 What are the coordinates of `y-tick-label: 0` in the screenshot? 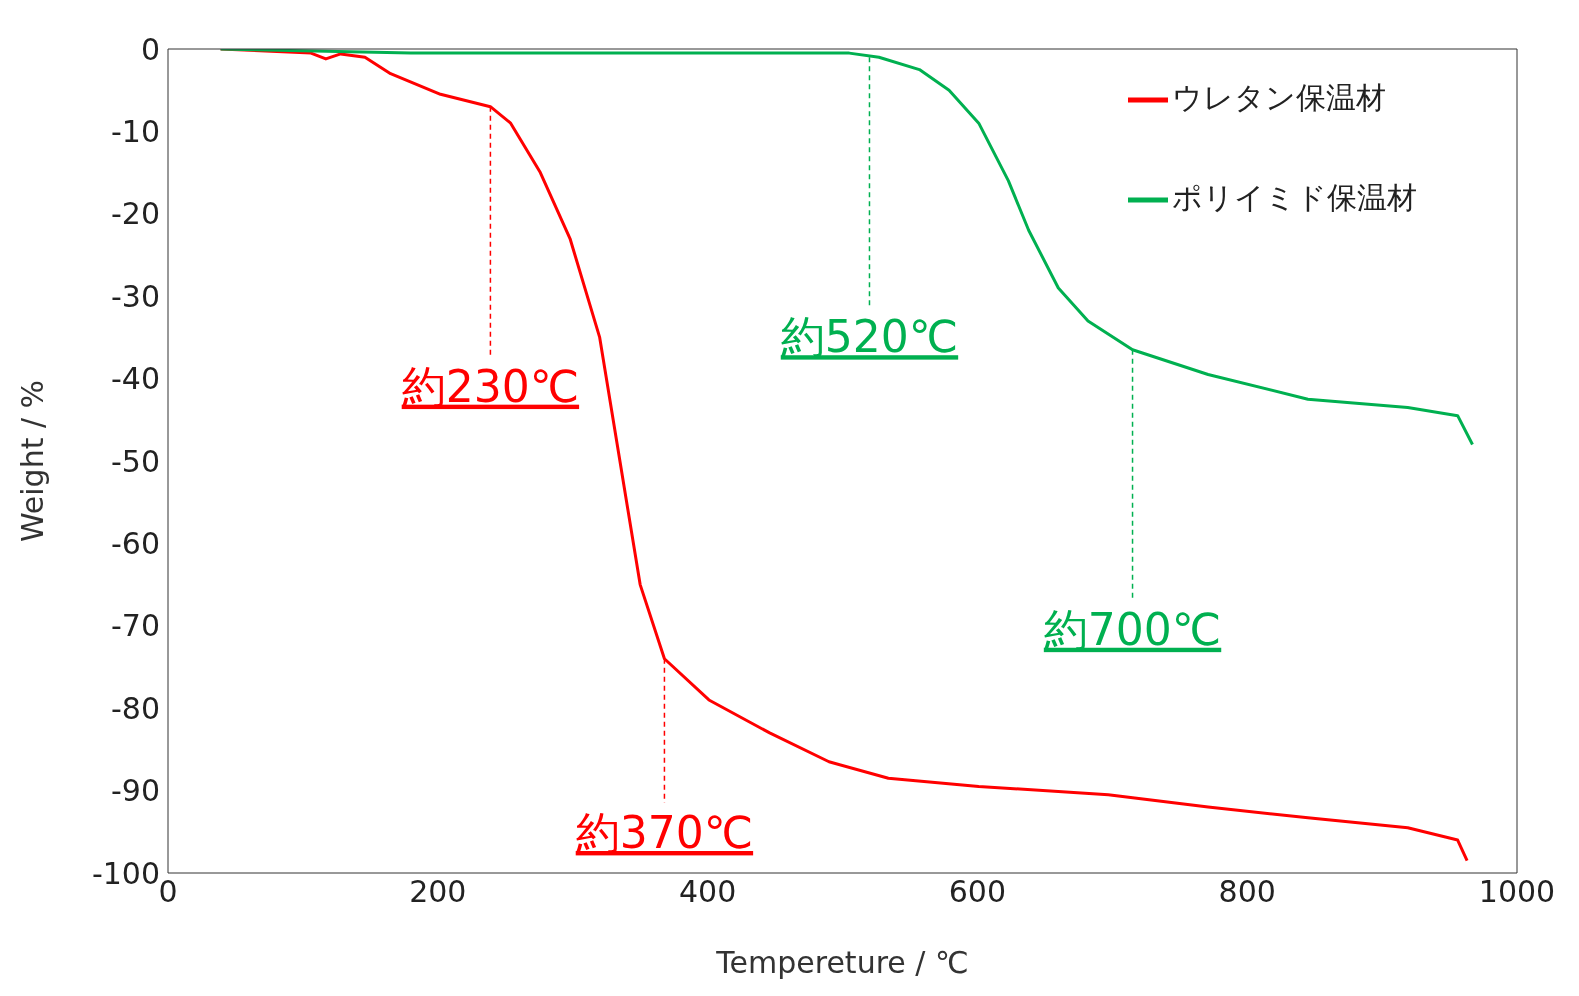 It's located at (150, 49).